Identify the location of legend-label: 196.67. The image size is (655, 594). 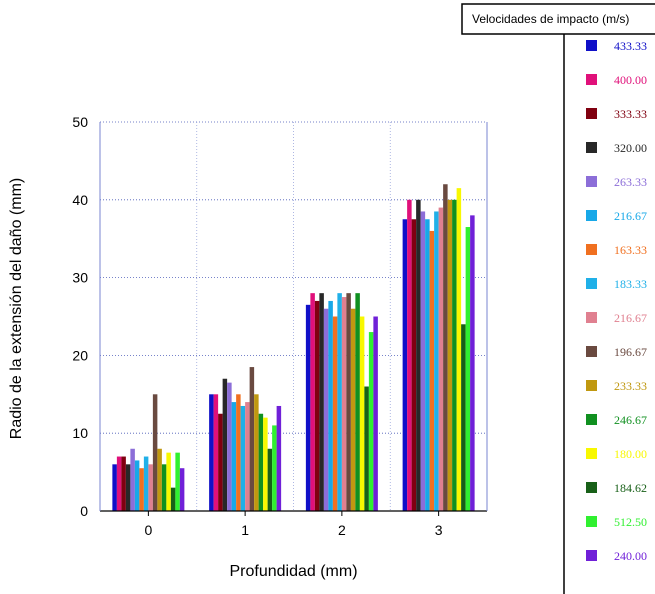
(630, 352).